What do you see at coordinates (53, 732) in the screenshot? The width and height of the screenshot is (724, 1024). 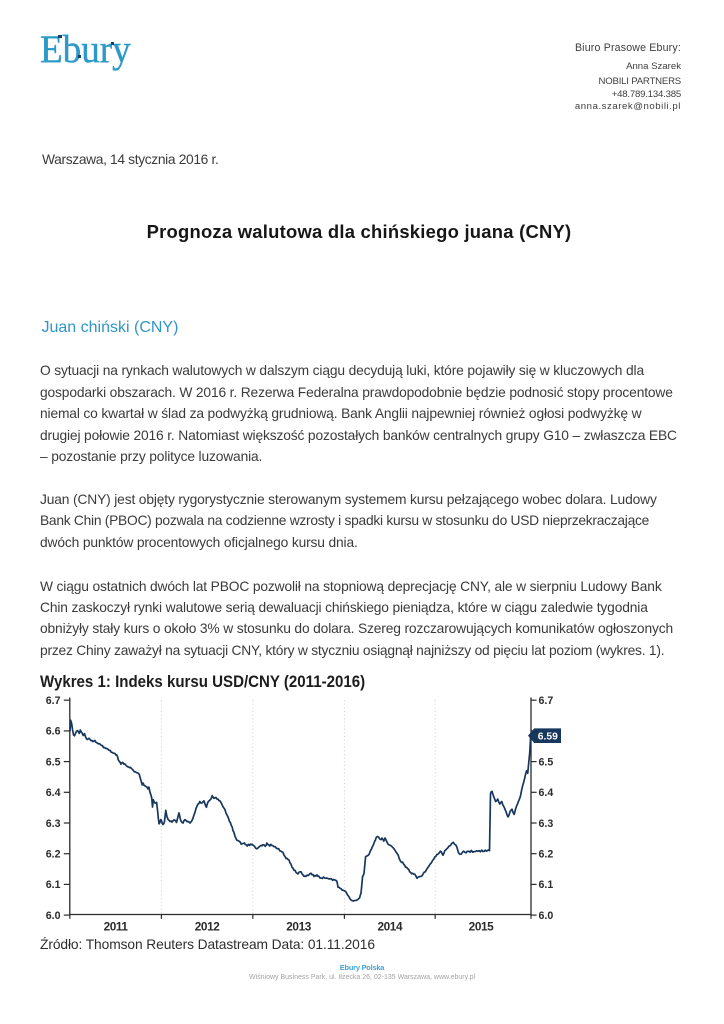 I see `svg-text: 6.6` at bounding box center [53, 732].